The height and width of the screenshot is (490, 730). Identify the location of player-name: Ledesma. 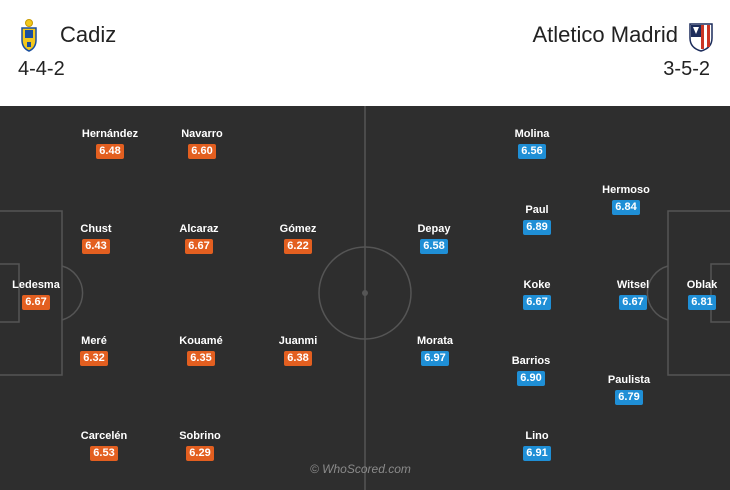
(36, 285).